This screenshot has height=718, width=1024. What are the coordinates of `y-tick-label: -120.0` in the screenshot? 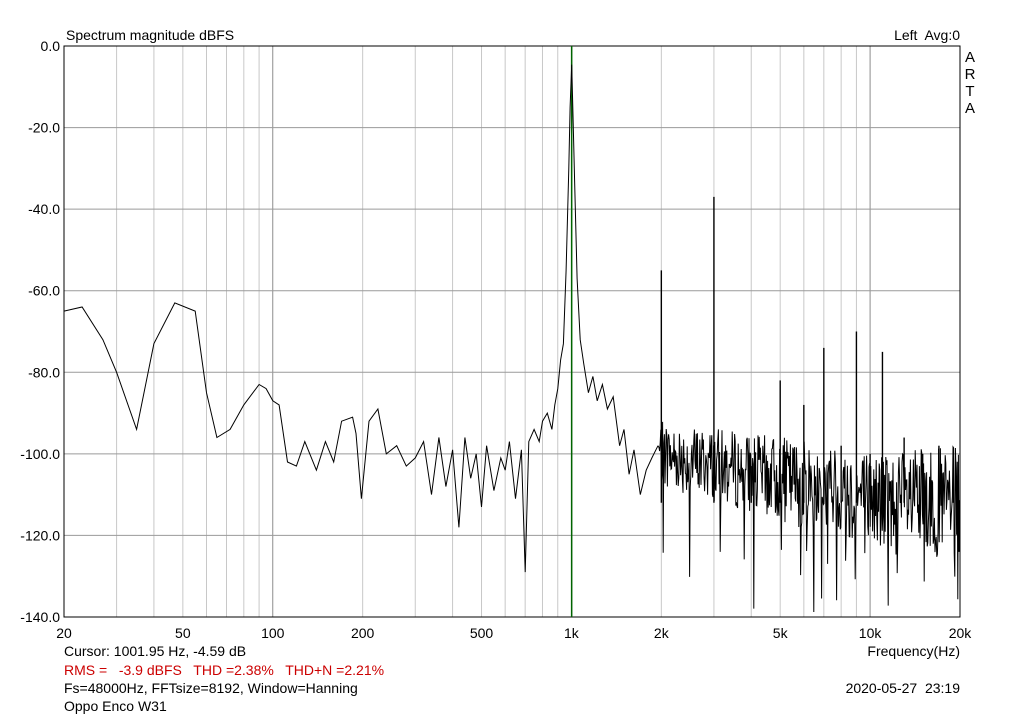 It's located at (40, 535).